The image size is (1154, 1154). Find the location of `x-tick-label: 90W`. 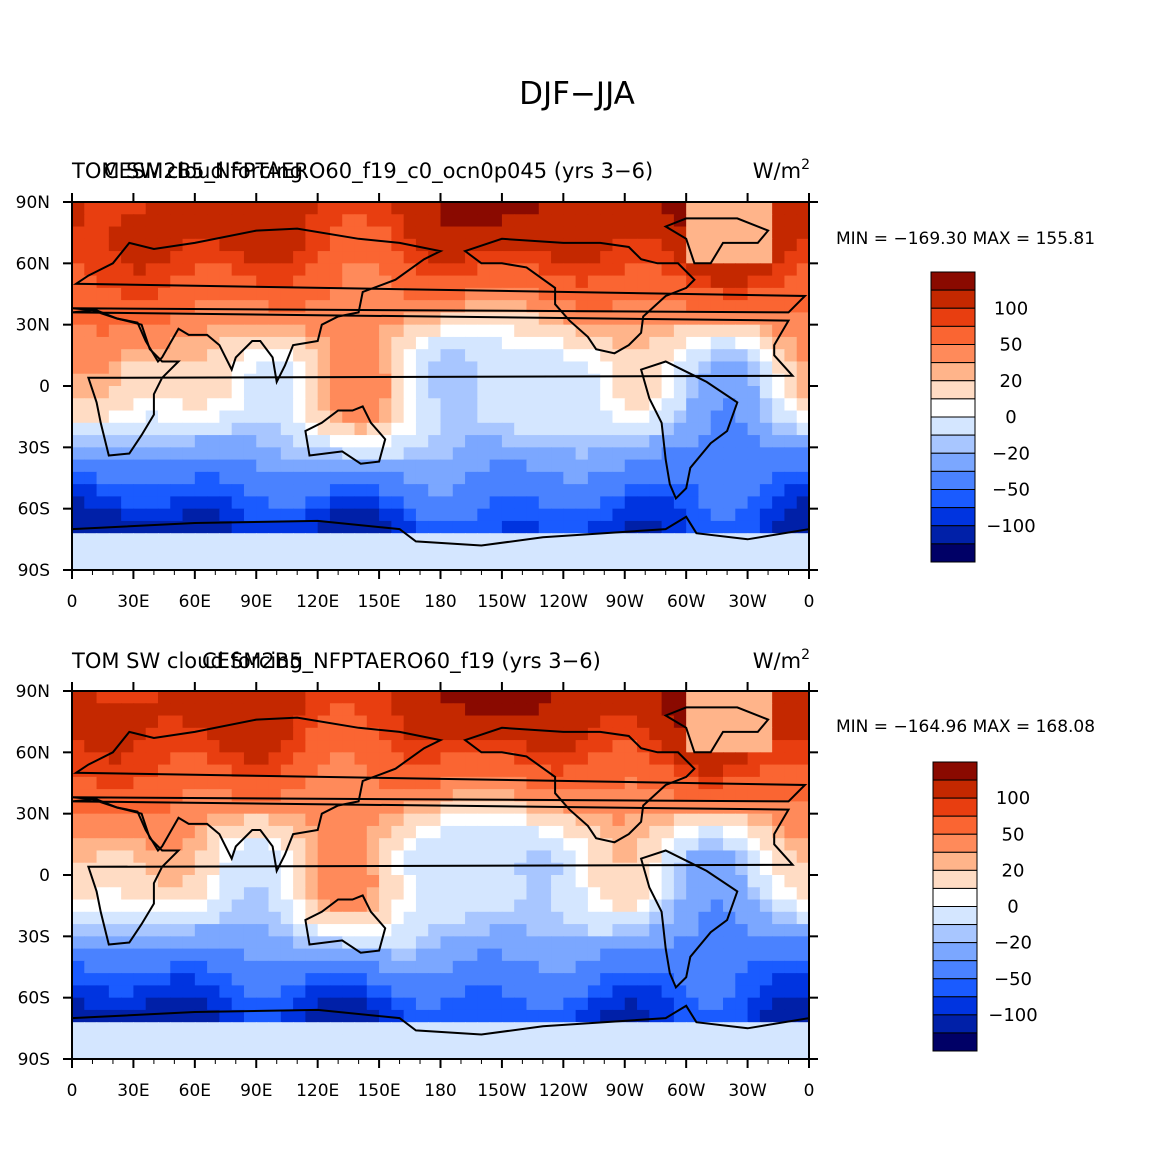

x-tick-label: 90W is located at coordinates (625, 602).